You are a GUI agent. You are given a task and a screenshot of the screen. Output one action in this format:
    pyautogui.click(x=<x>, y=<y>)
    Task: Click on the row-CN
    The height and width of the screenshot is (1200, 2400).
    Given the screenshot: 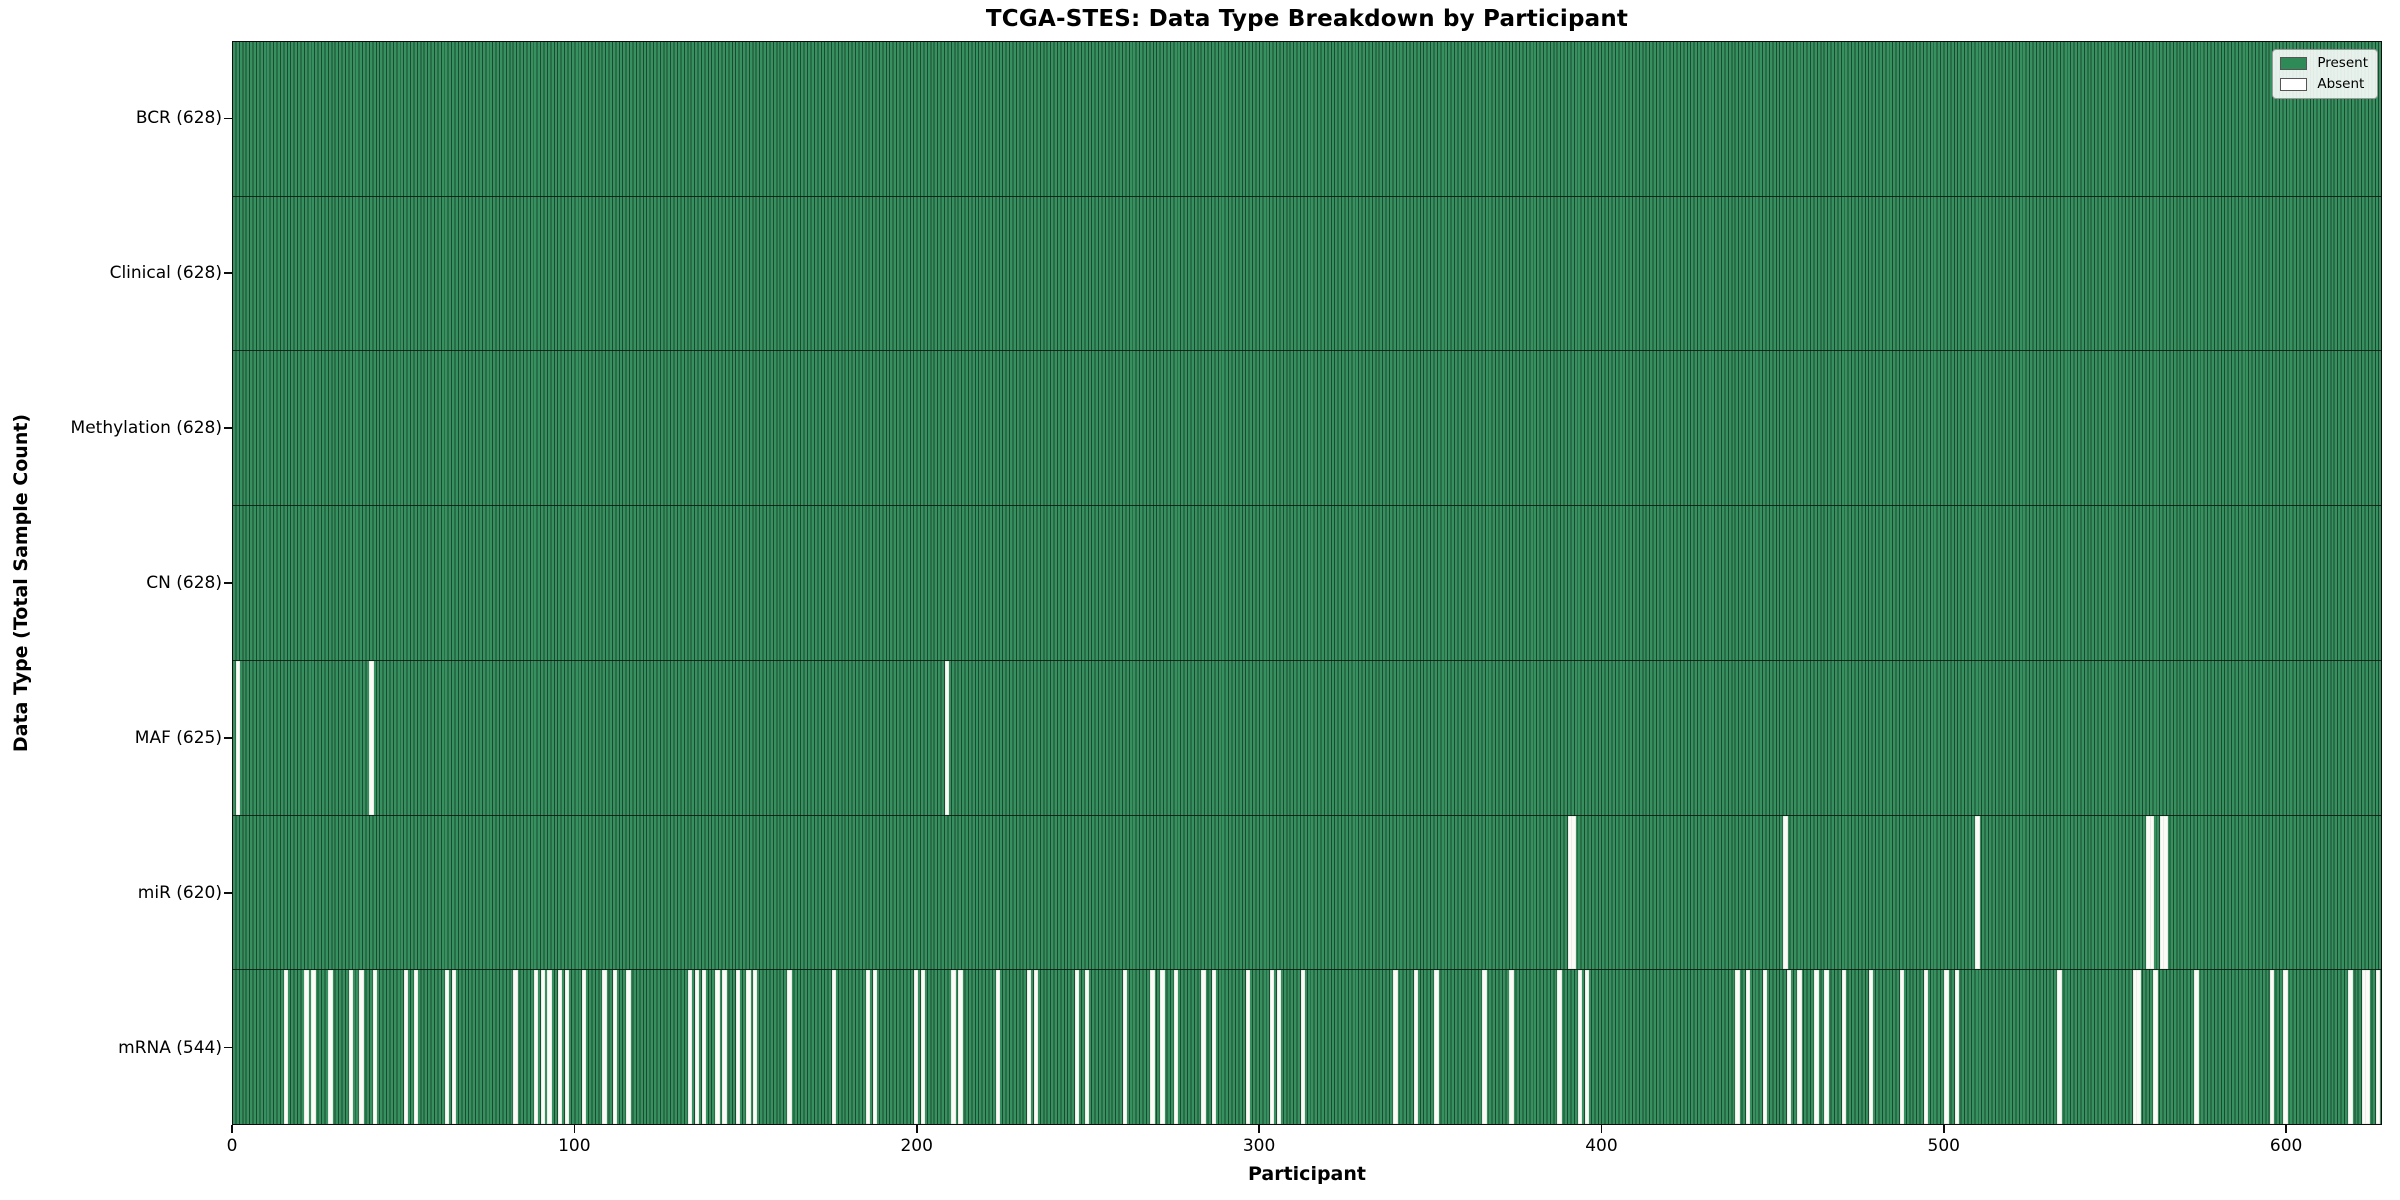 What is the action you would take?
    pyautogui.click(x=1307, y=583)
    